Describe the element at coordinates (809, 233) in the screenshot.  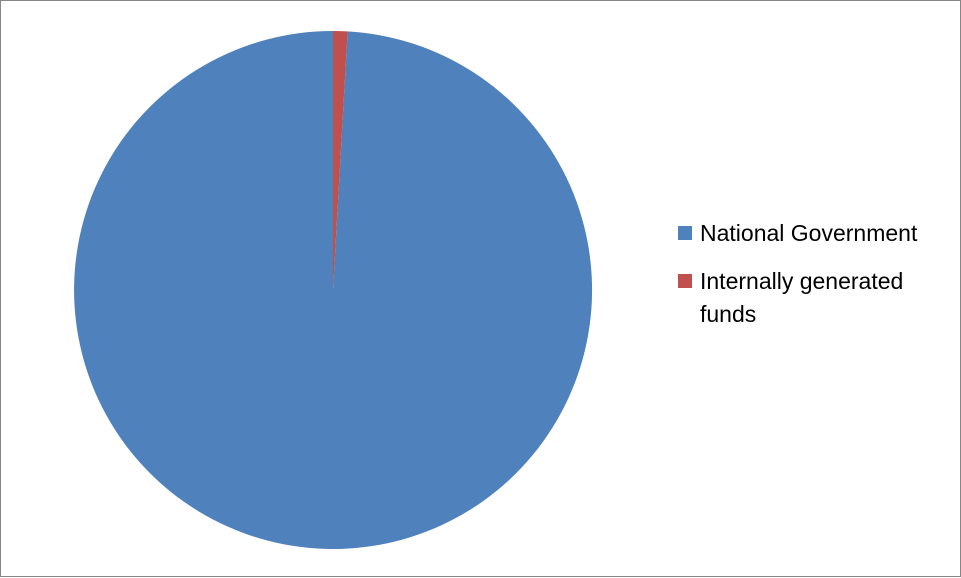
I see `legend-label-national-government: National Government` at that location.